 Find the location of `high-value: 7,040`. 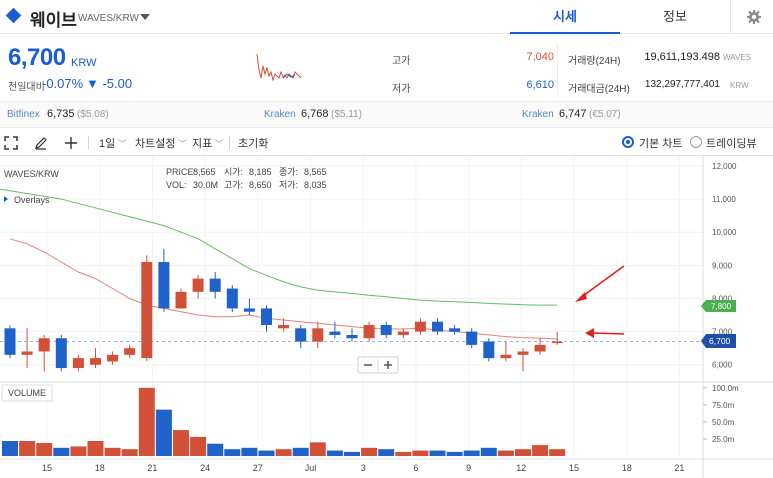

high-value: 7,040 is located at coordinates (540, 57).